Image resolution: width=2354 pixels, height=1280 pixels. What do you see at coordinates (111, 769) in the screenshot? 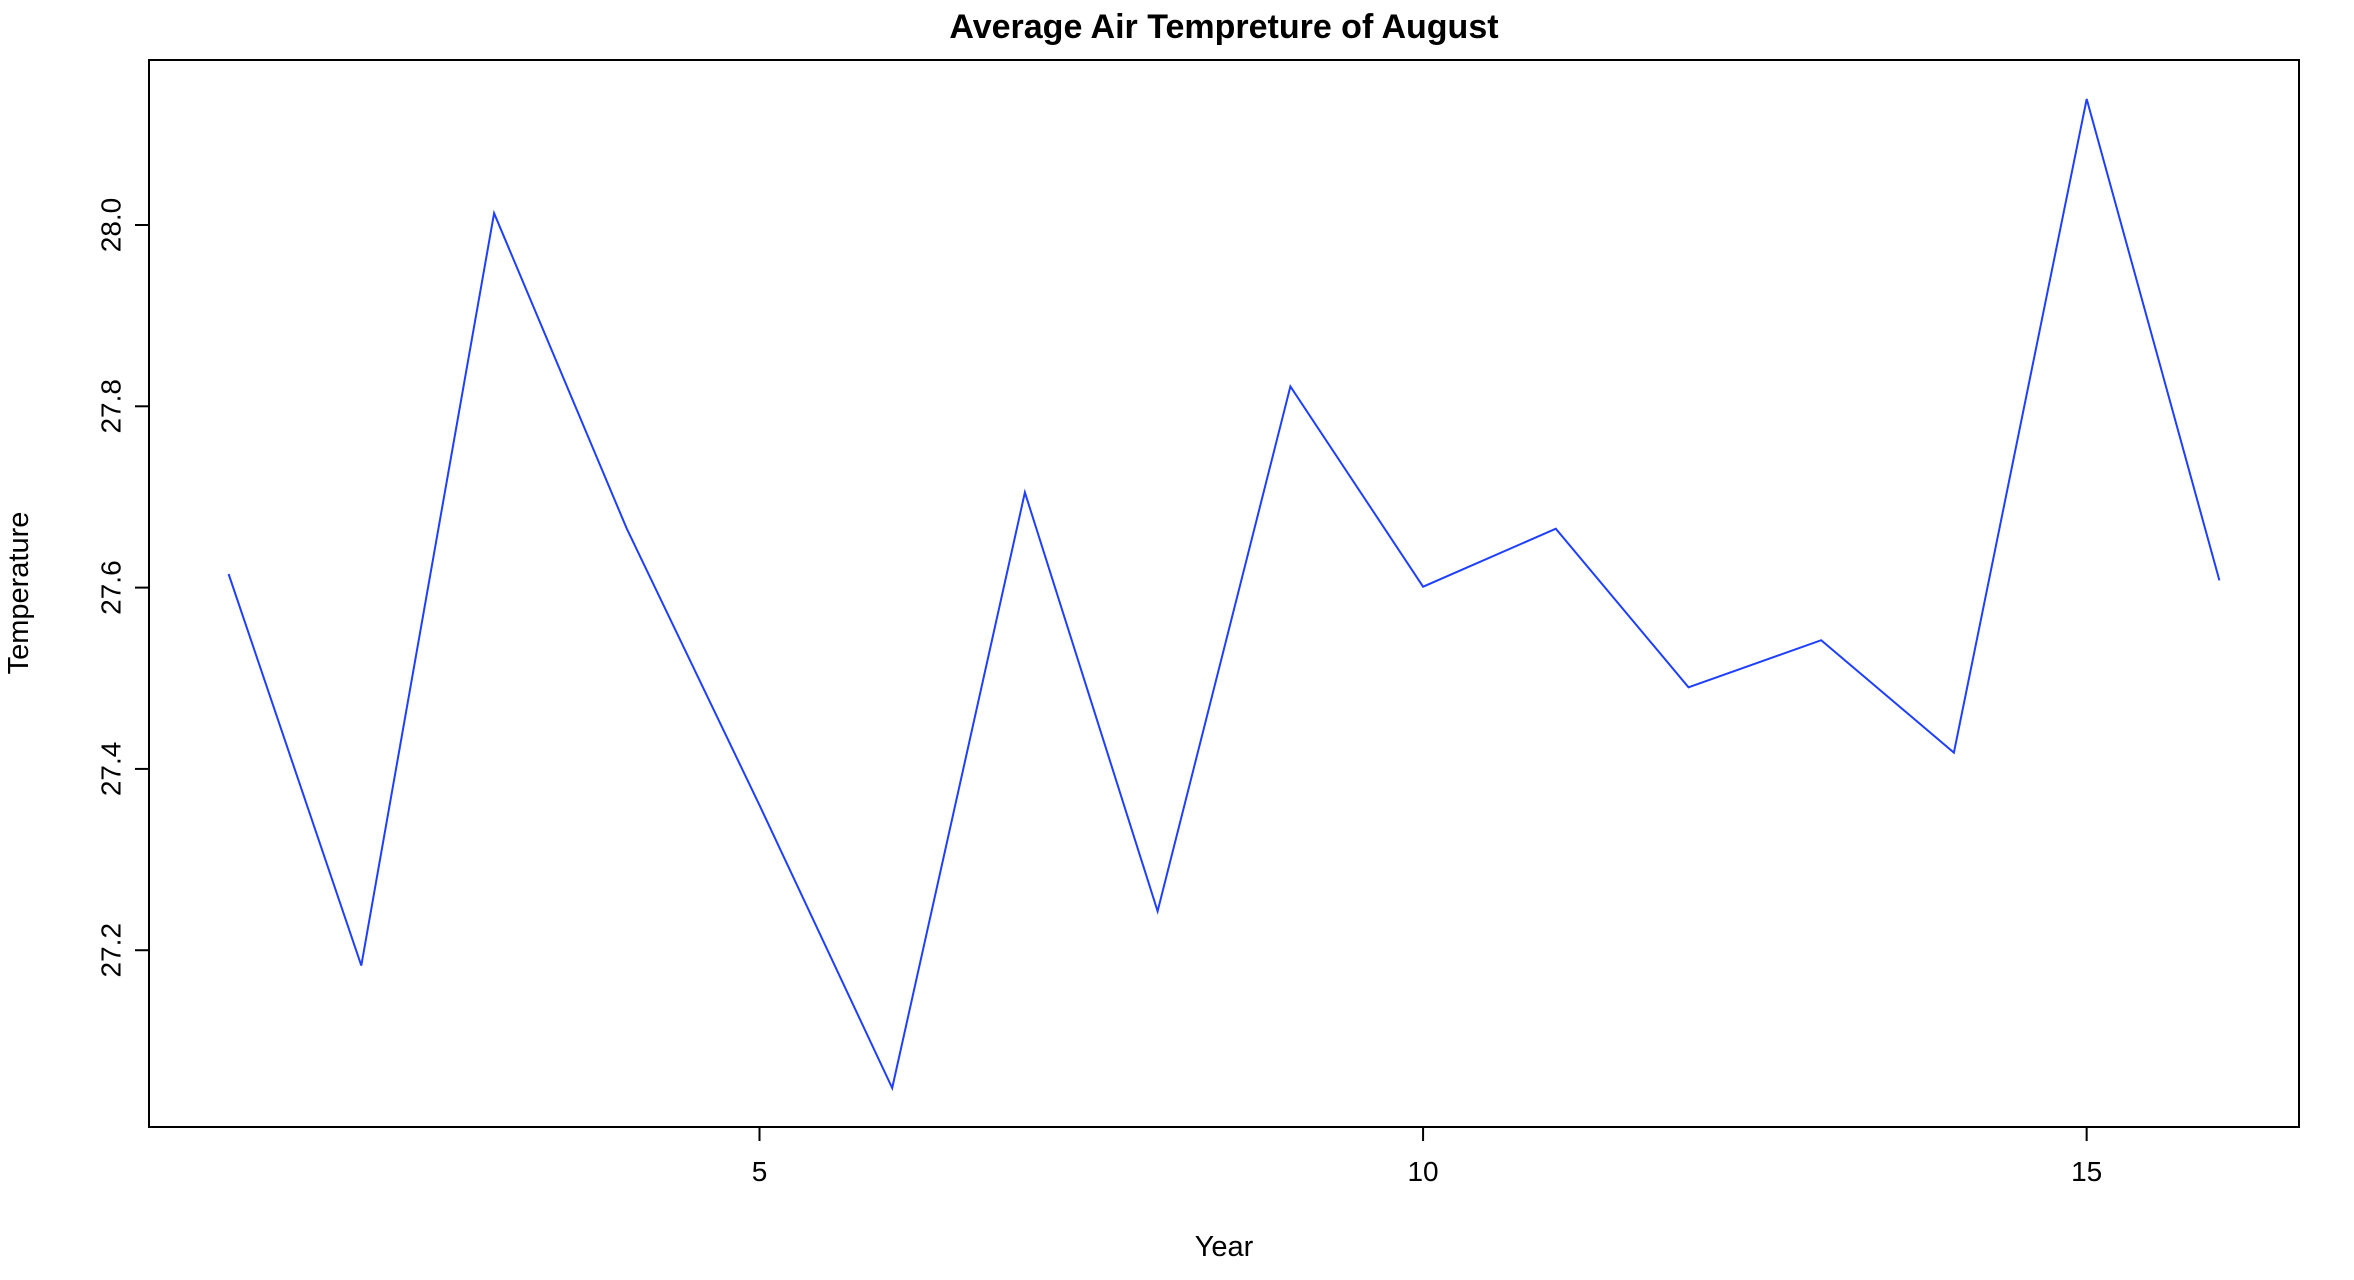
I see `y-tick-label: 27.4` at bounding box center [111, 769].